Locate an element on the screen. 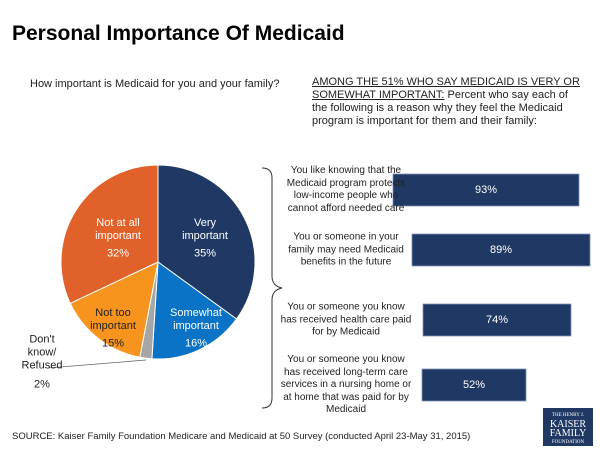 This screenshot has height=450, width=600. slice-value: 35% is located at coordinates (205, 253).